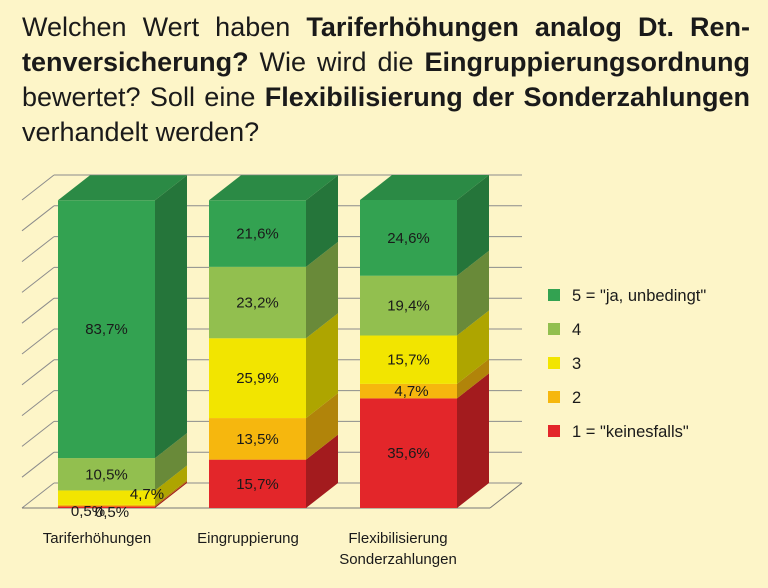  Describe the element at coordinates (639, 296) in the screenshot. I see `legend-label: 5 = "ja, unbedingt"` at that location.